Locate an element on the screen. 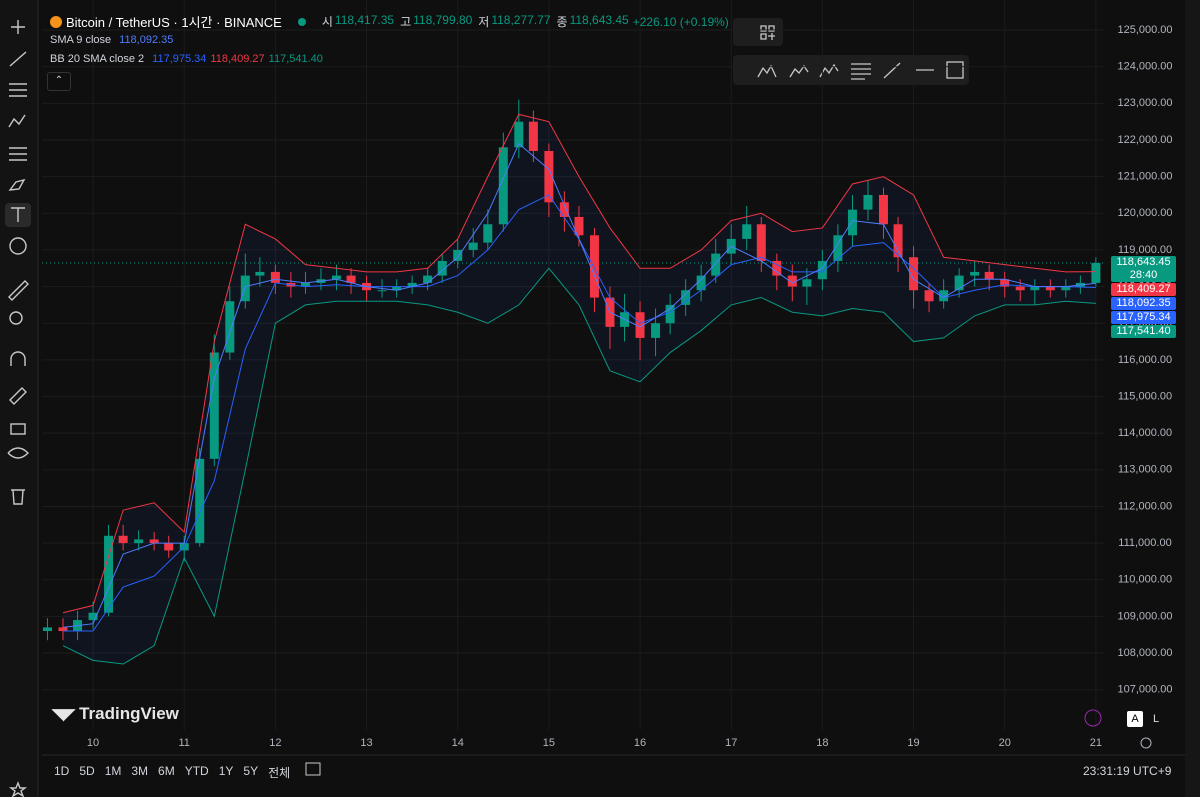 Image resolution: width=1200 pixels, height=797 pixels. layout-button is located at coordinates (767, 32).